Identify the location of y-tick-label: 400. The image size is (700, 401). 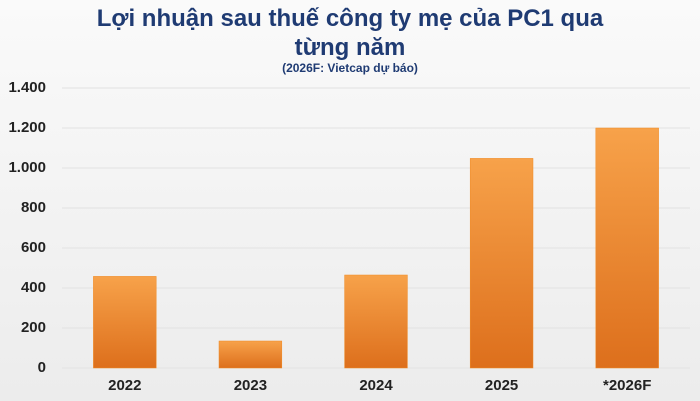
(33, 287).